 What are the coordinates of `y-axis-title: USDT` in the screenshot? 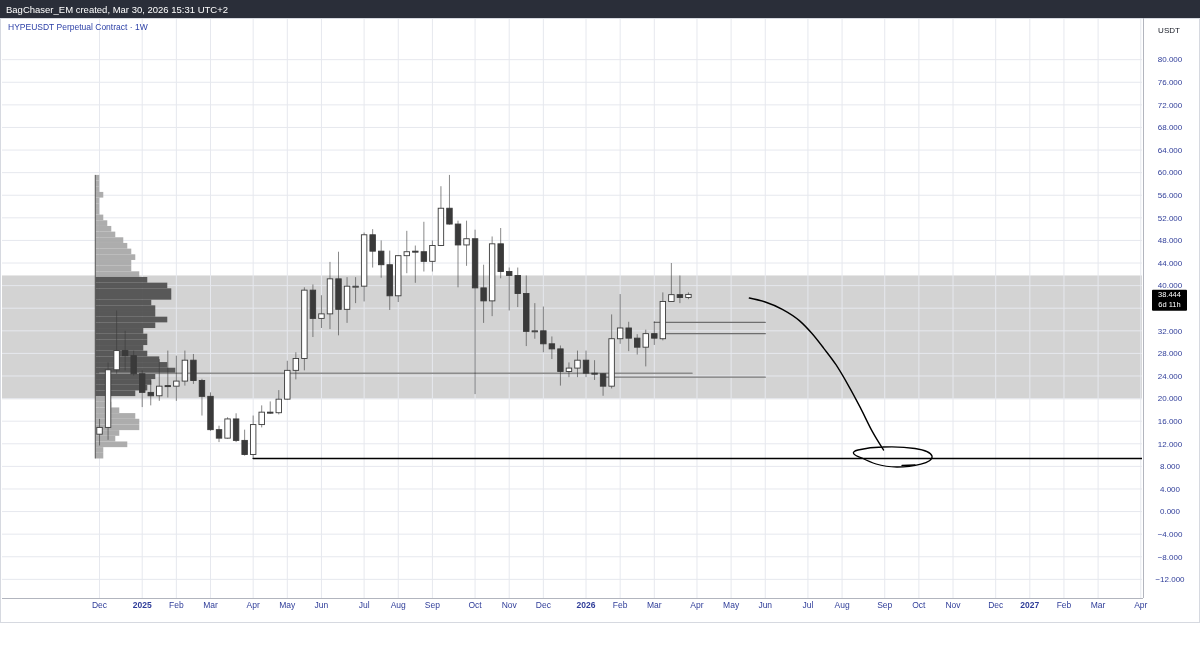 It's located at (1169, 30).